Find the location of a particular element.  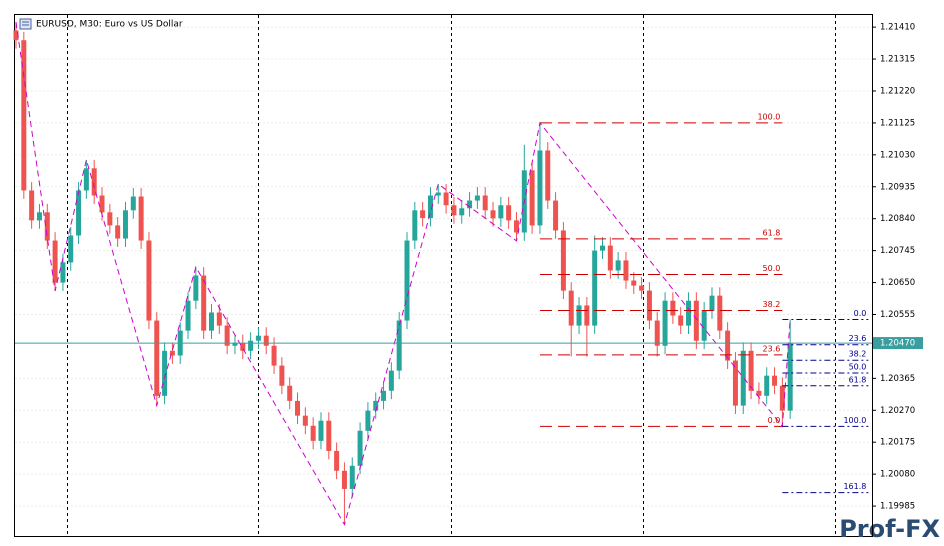

y-tick-label: 1.20745 is located at coordinates (897, 251).